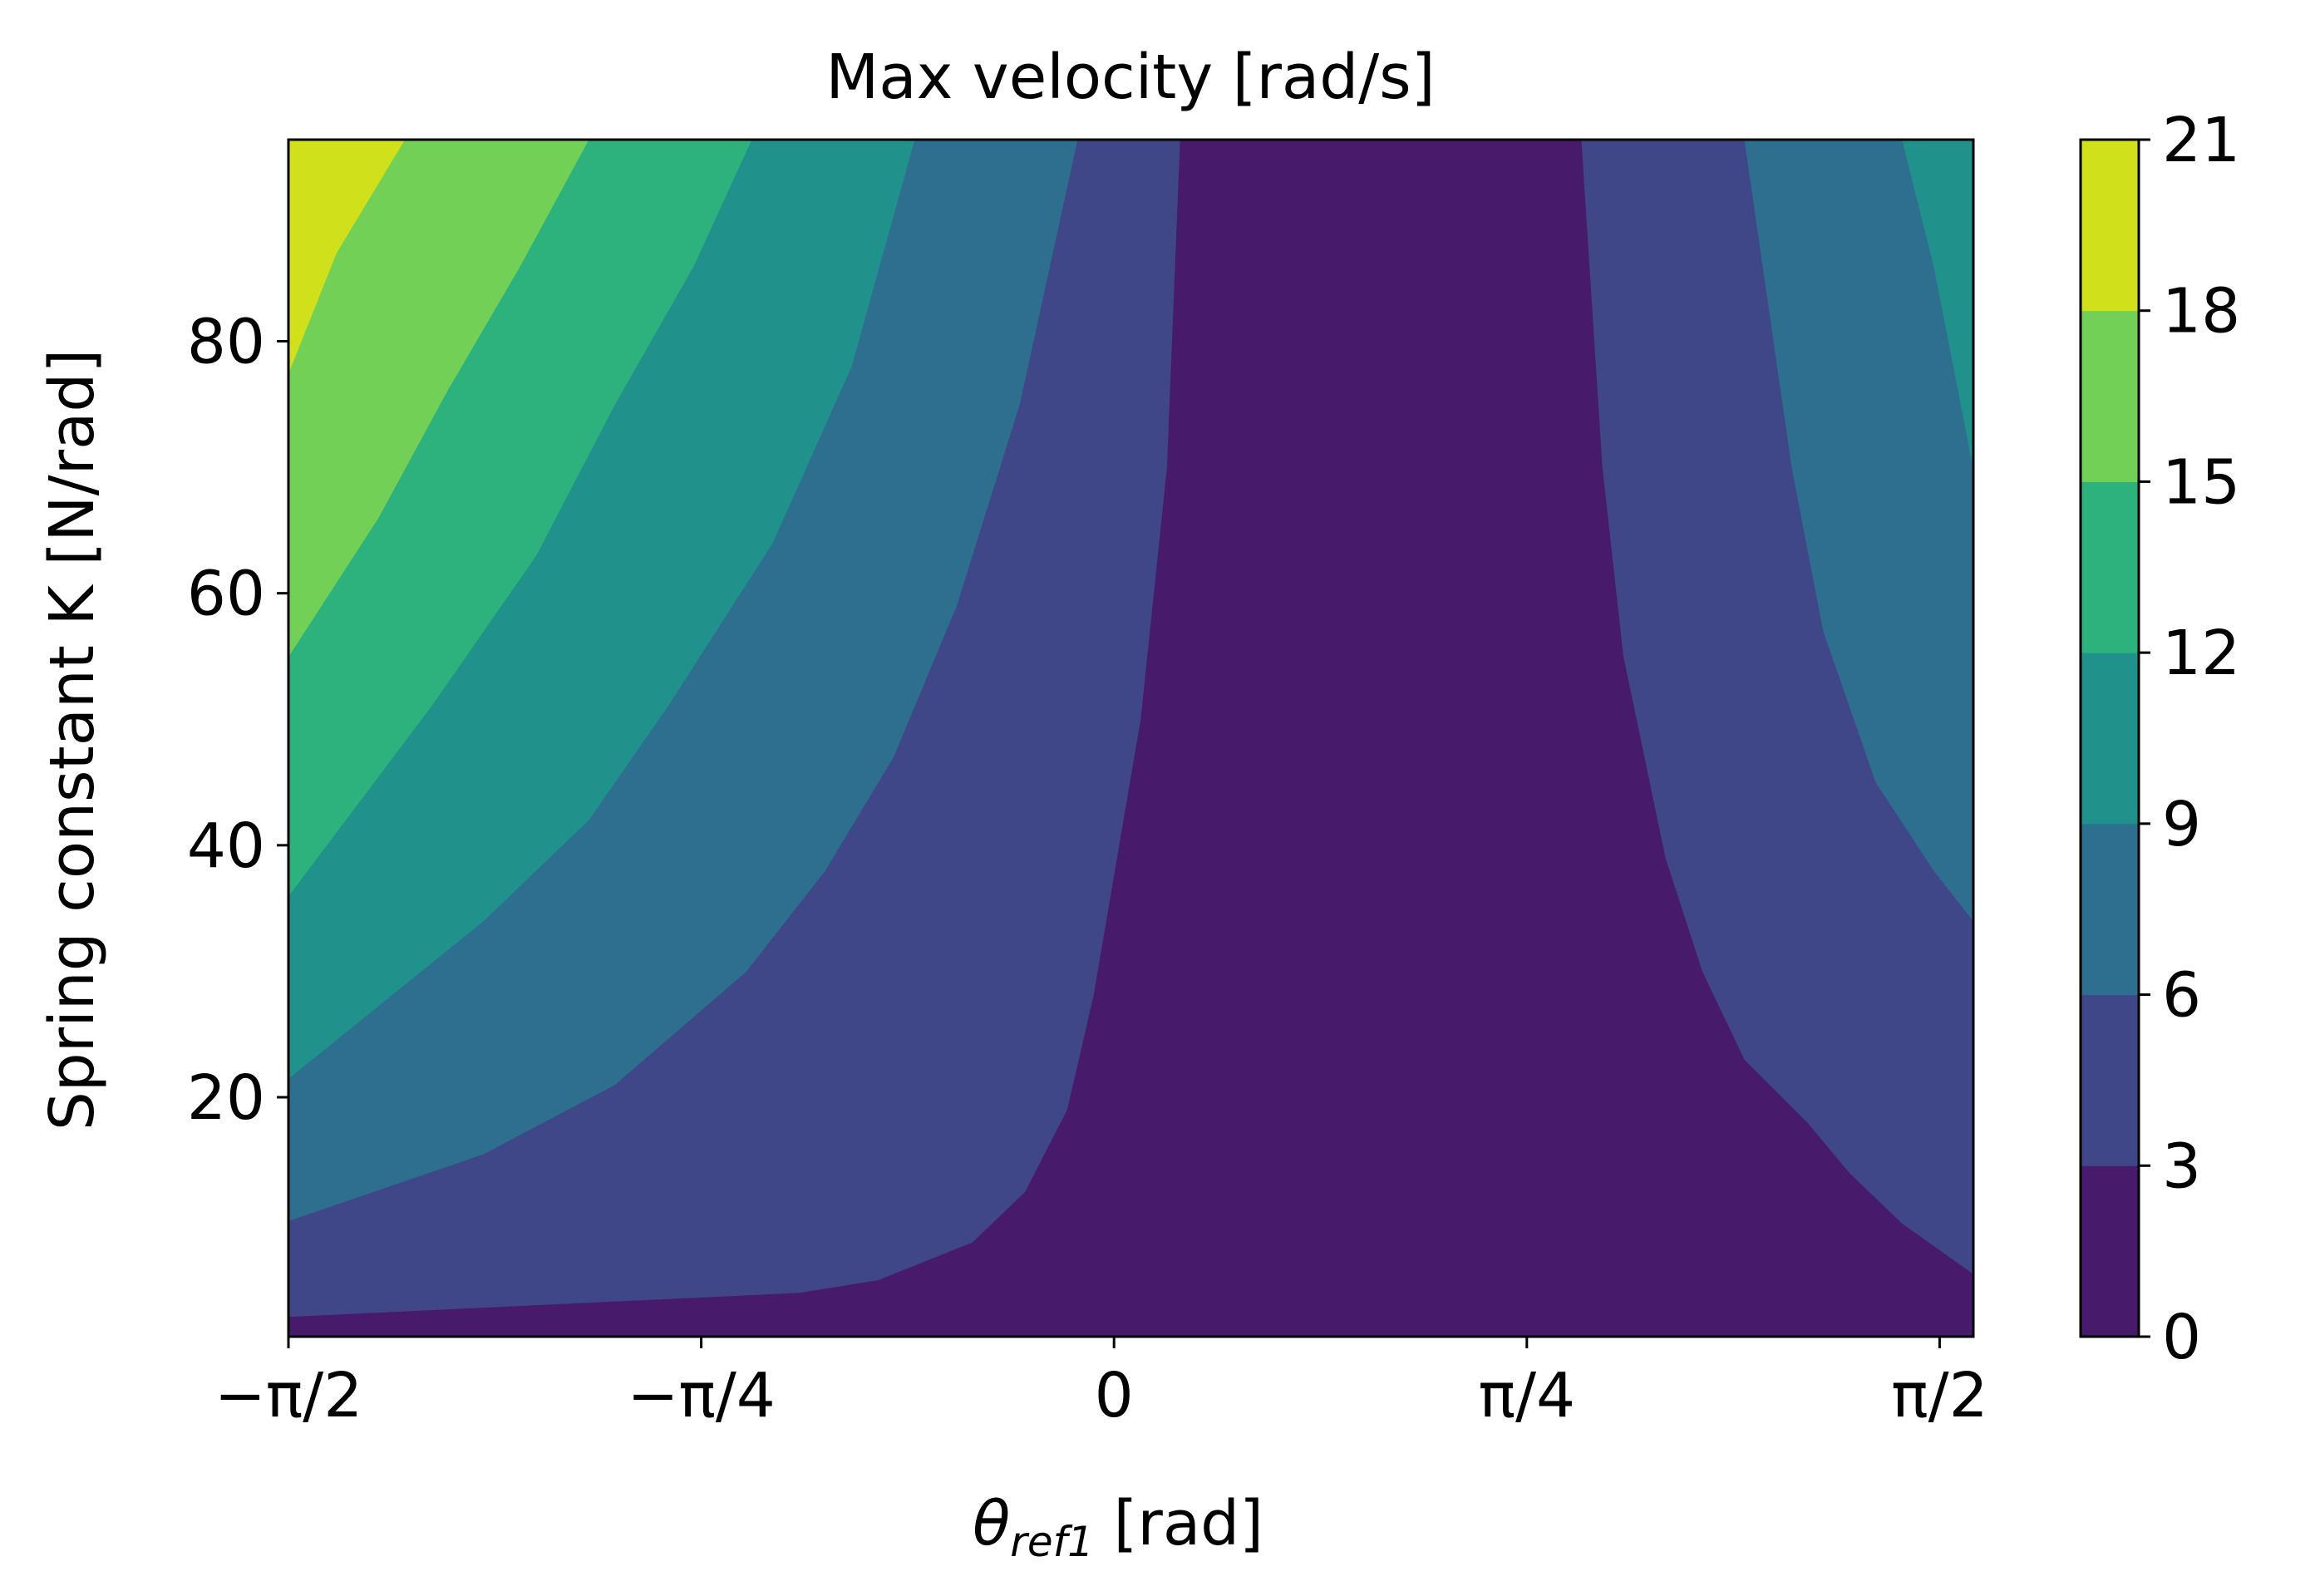 Image resolution: width=2315 pixels, height=1596 pixels. I want to click on y-tick-label: 20, so click(226, 1098).